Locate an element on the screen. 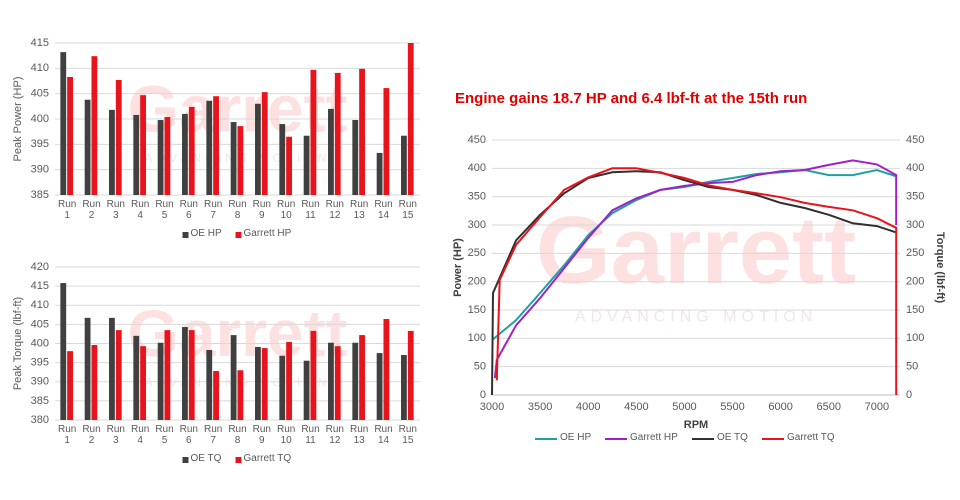 The width and height of the screenshot is (960, 500). legend-label: OE HP is located at coordinates (206, 233).